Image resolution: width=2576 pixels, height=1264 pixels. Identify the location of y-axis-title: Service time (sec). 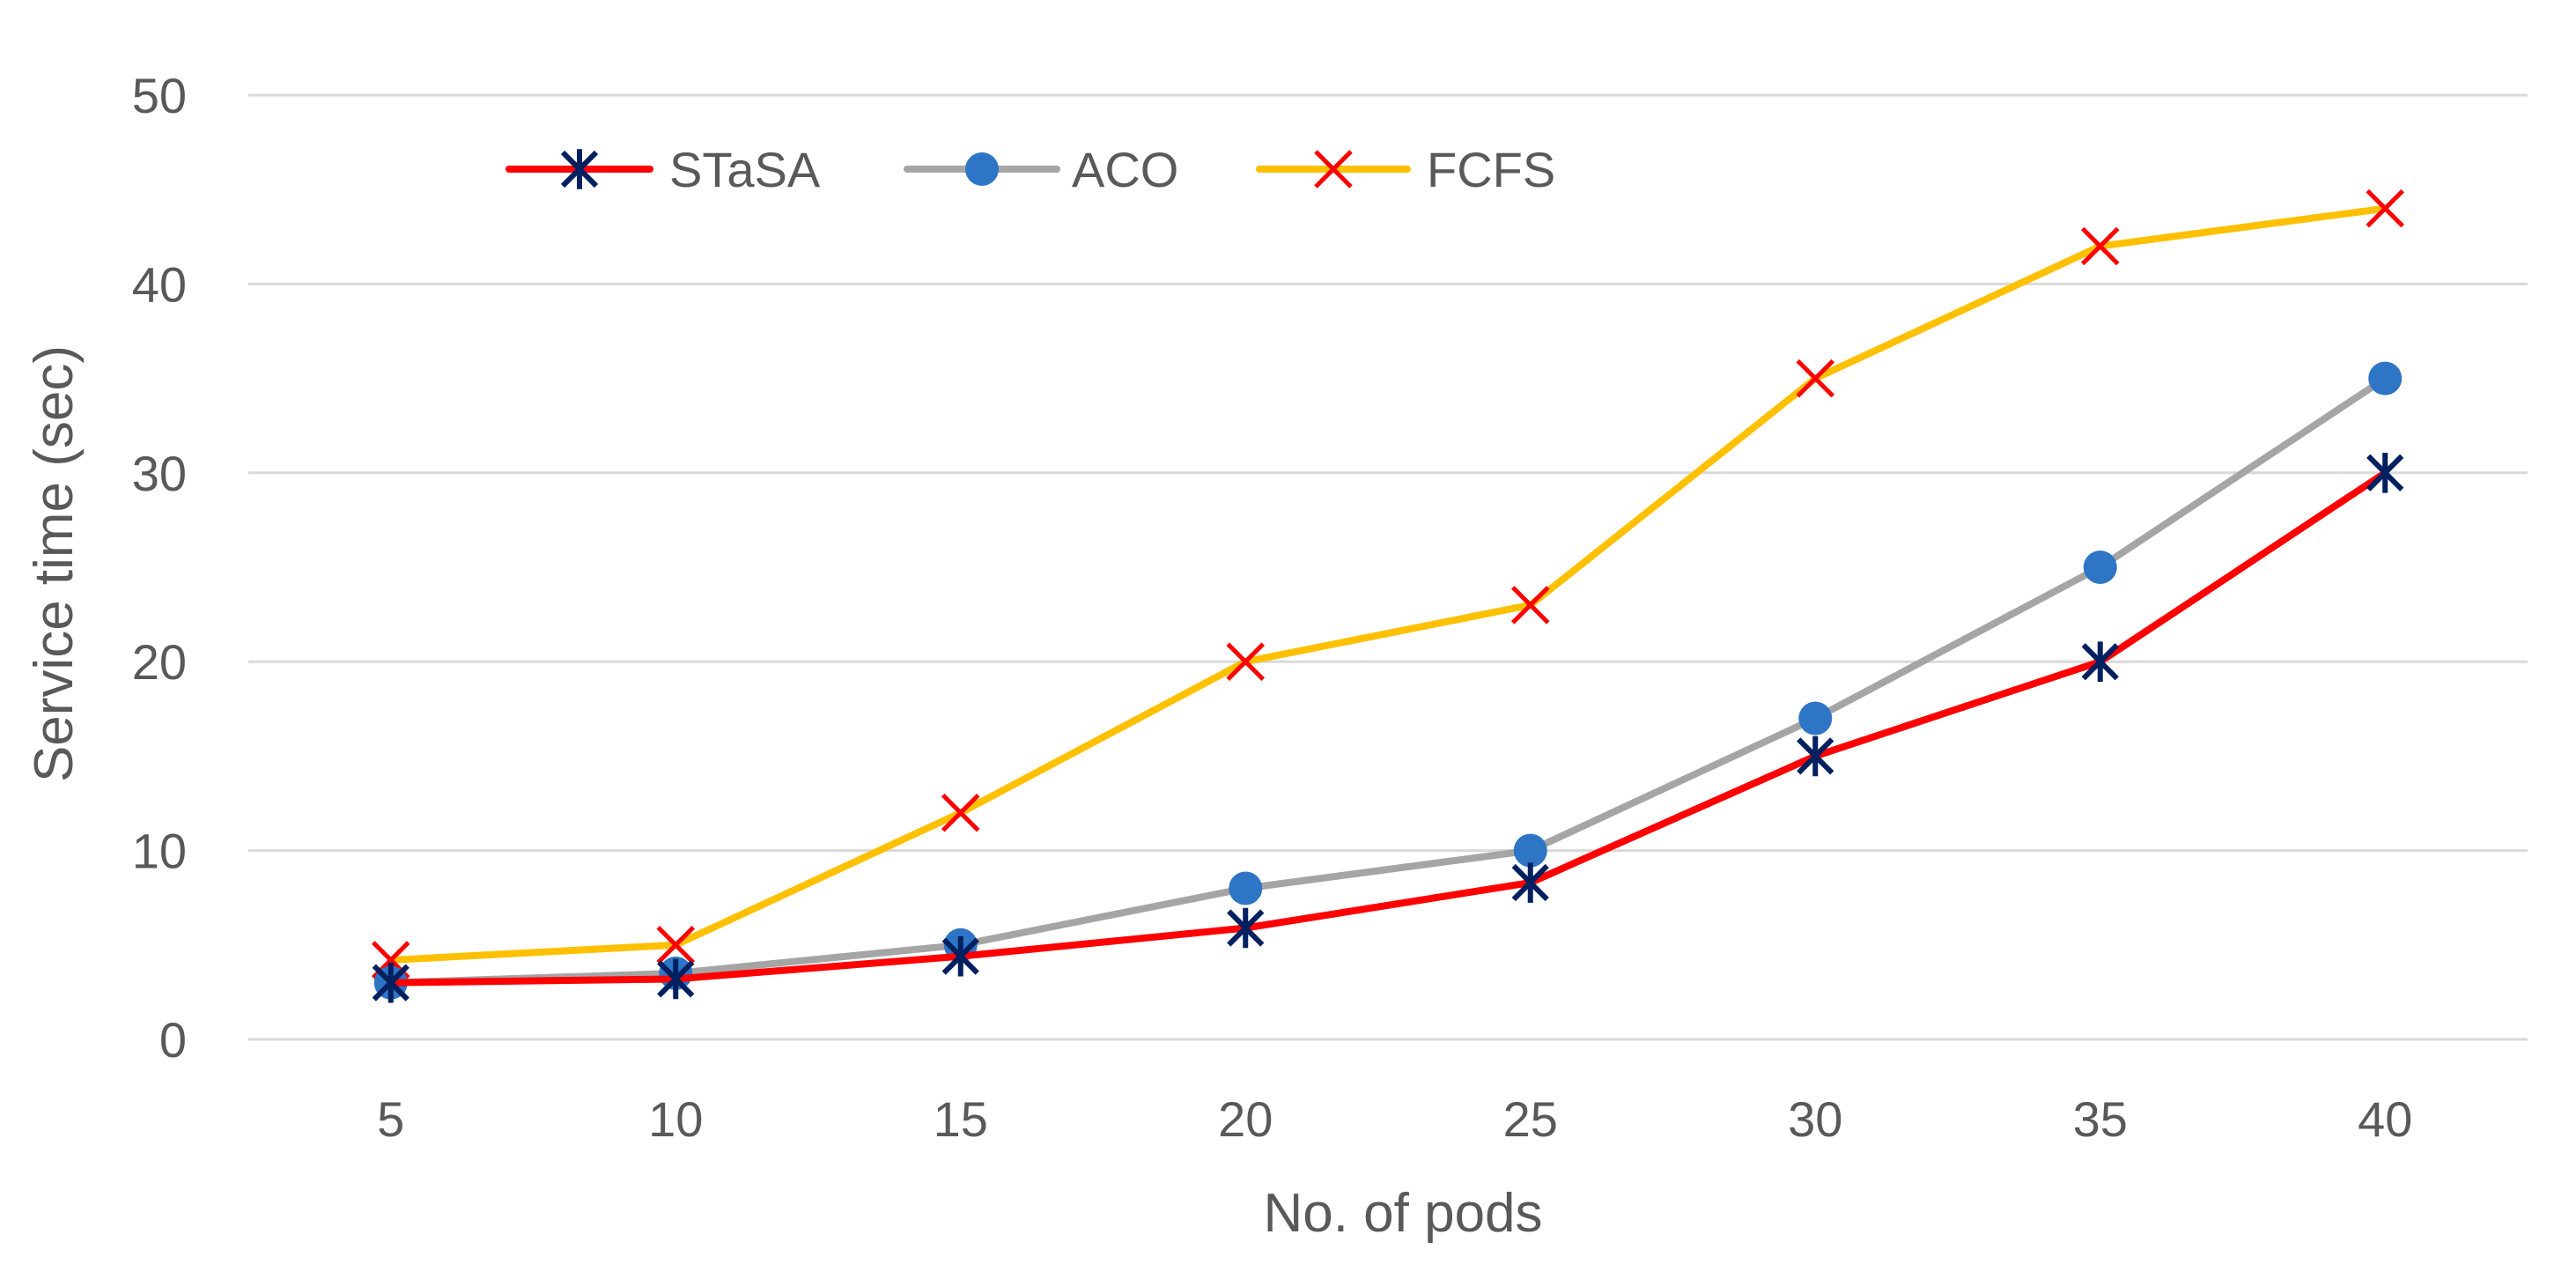
(54, 563).